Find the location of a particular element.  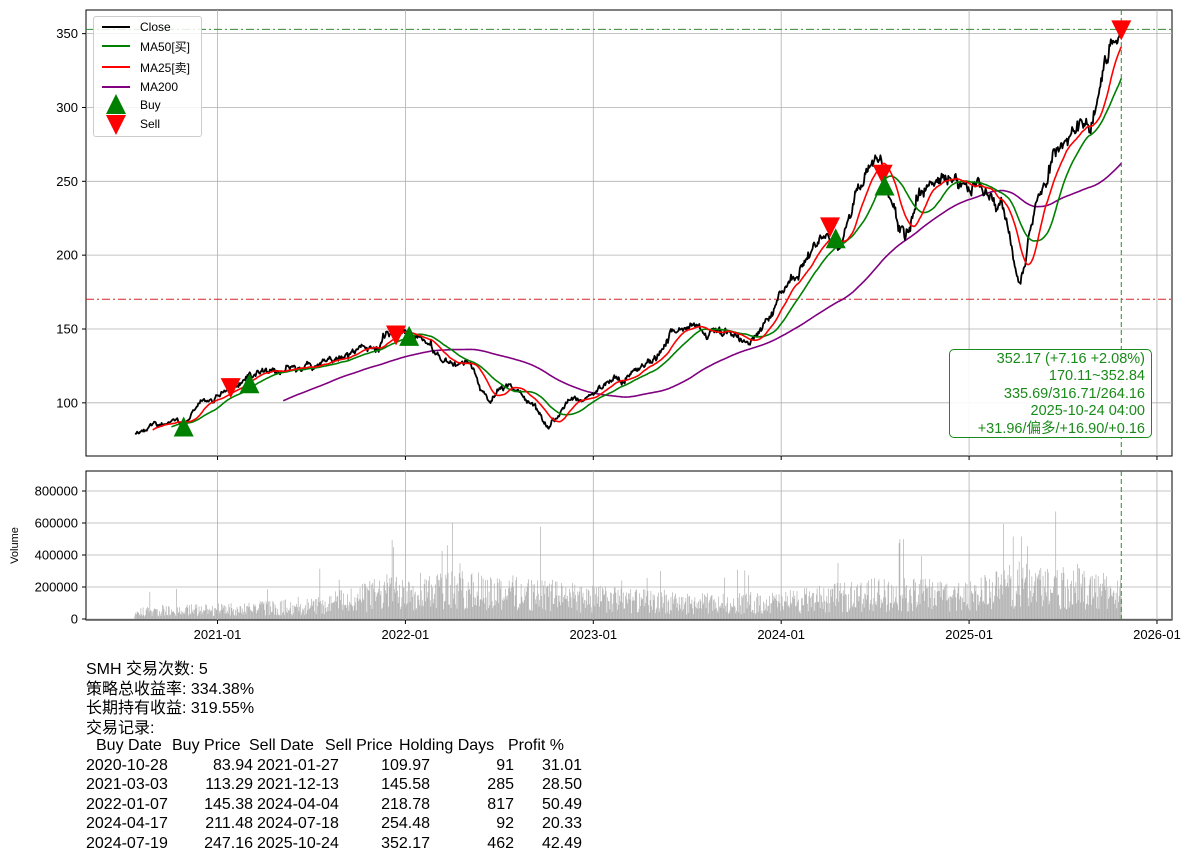

table-cell: 145.58 is located at coordinates (405, 785).